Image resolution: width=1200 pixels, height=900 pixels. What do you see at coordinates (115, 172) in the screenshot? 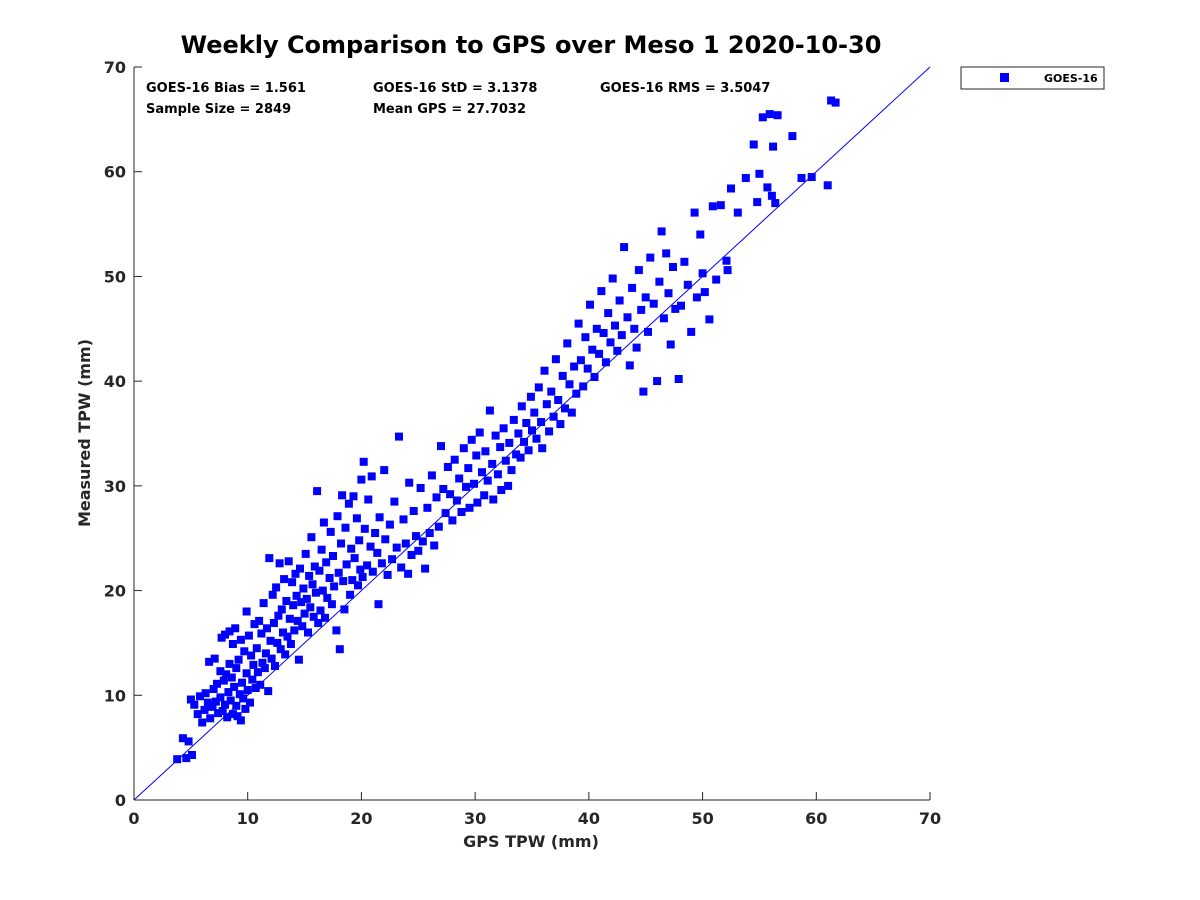
I see `y-tick-label: 60` at bounding box center [115, 172].